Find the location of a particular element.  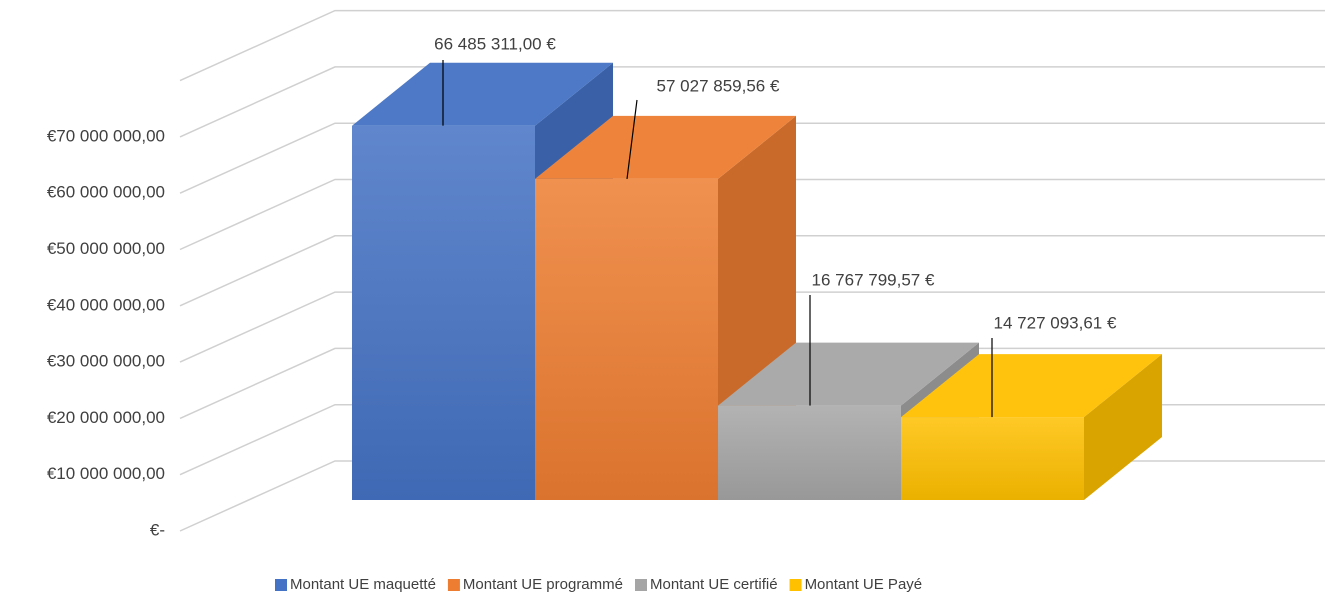

y-tick-label: €70 000 000,00 is located at coordinates (106, 135).